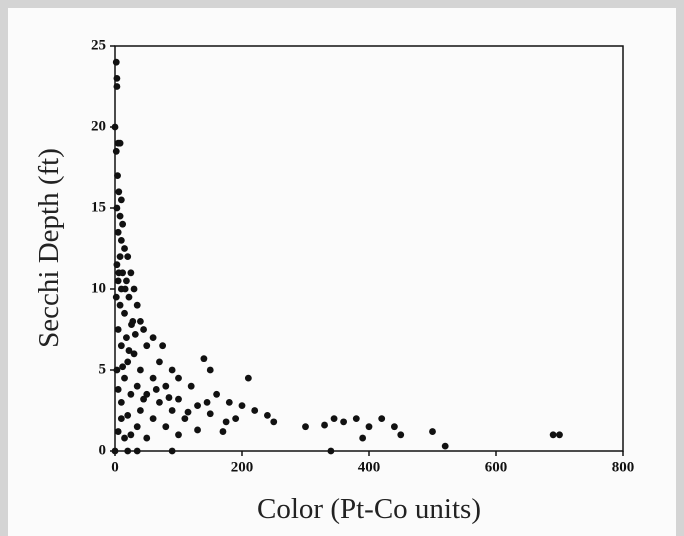 Image resolution: width=684 pixels, height=536 pixels. What do you see at coordinates (115, 467) in the screenshot?
I see `x-tick-label: 0` at bounding box center [115, 467].